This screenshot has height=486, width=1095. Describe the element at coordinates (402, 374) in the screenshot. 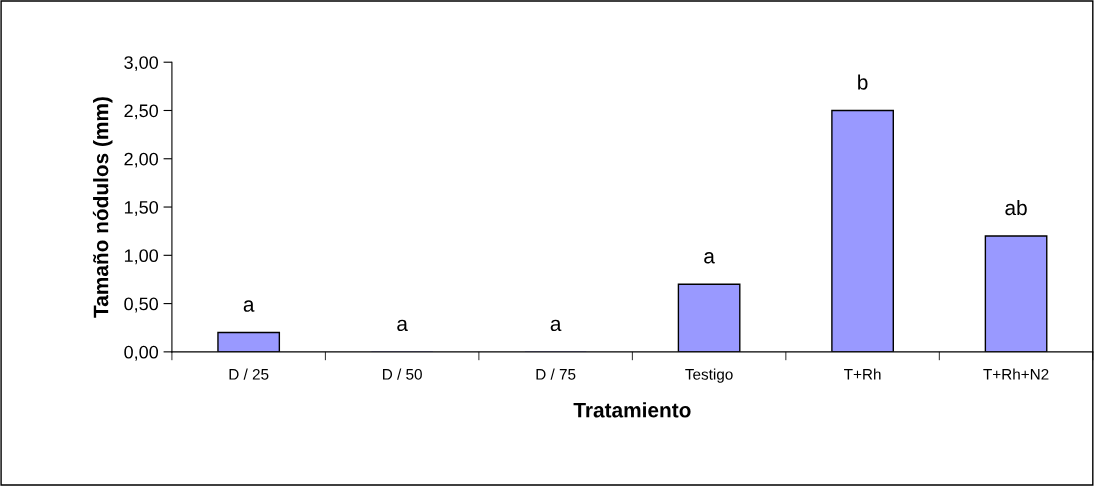

I see `x-tick-label: D / 50` at that location.